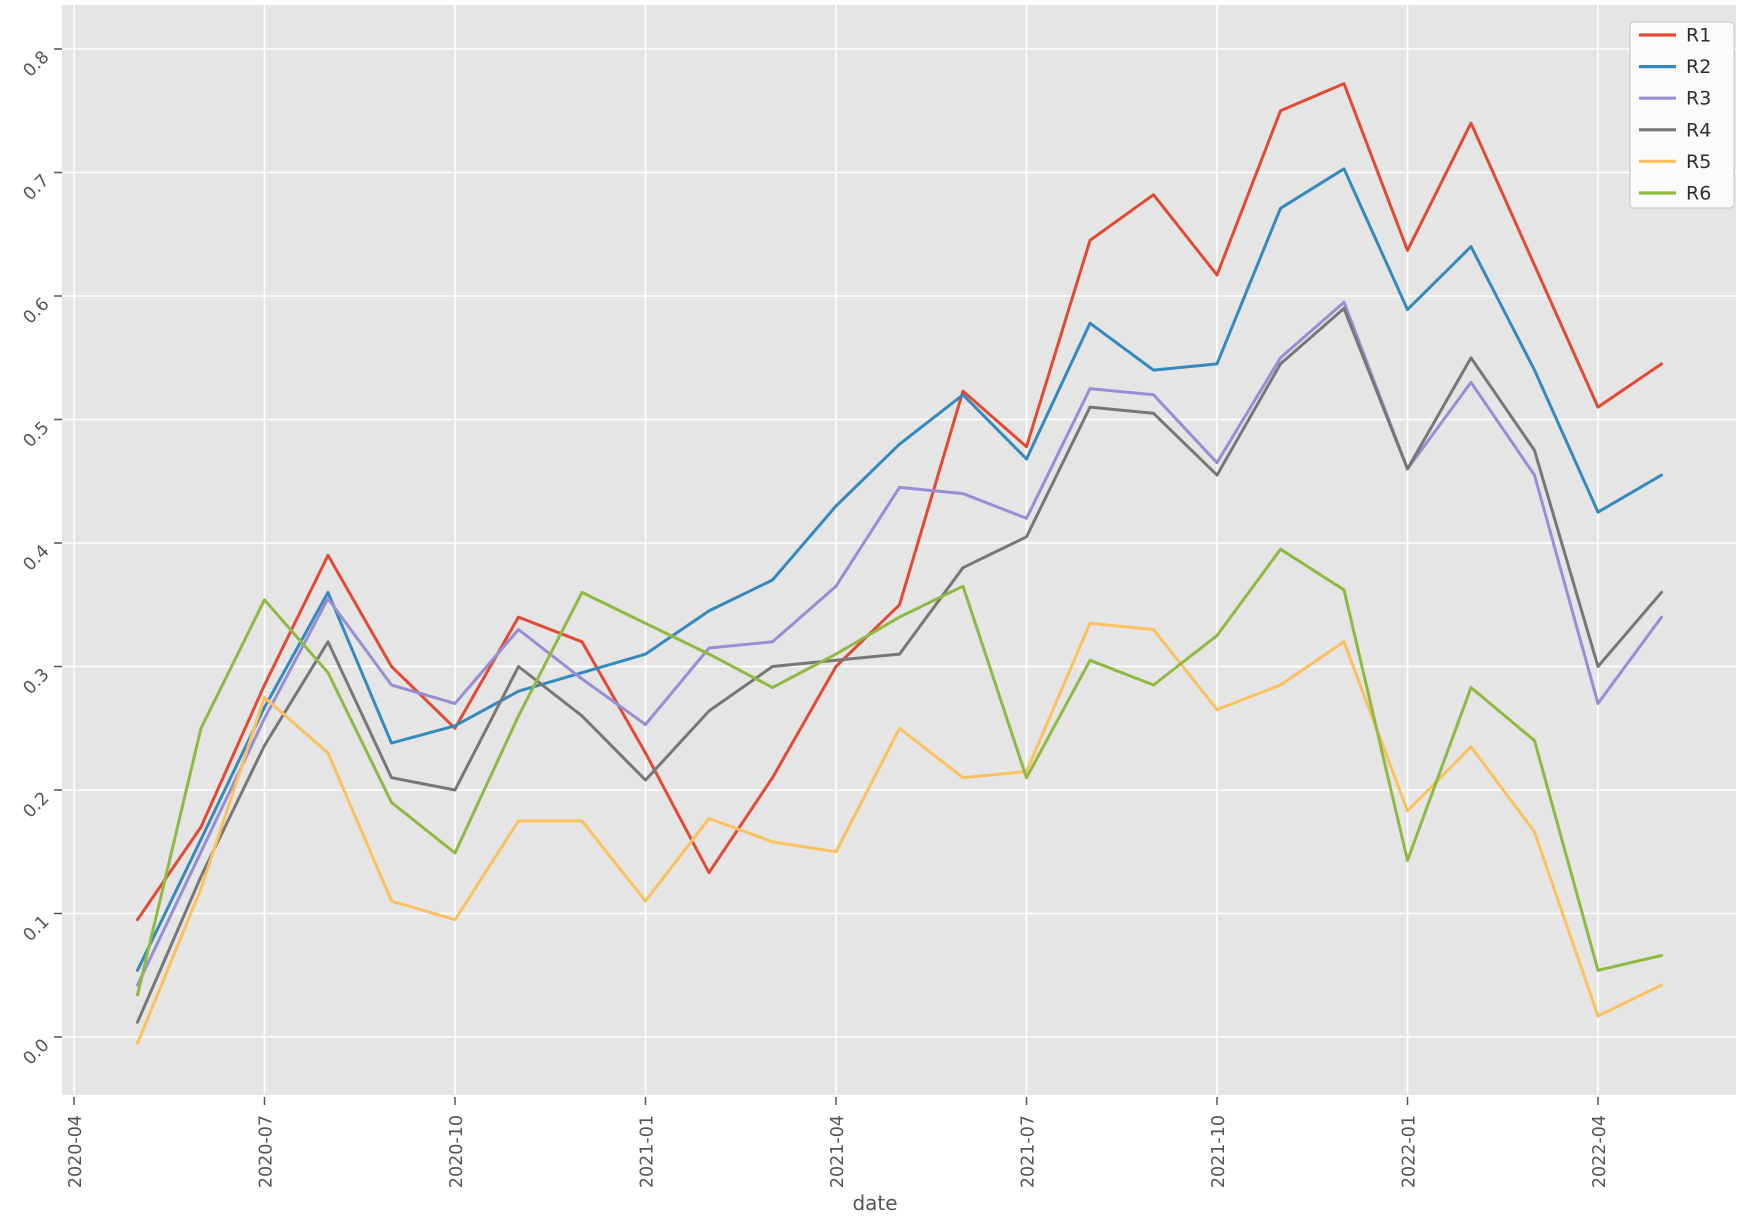 The height and width of the screenshot is (1224, 1746). I want to click on y-tick-label: 0.0, so click(37, 1052).